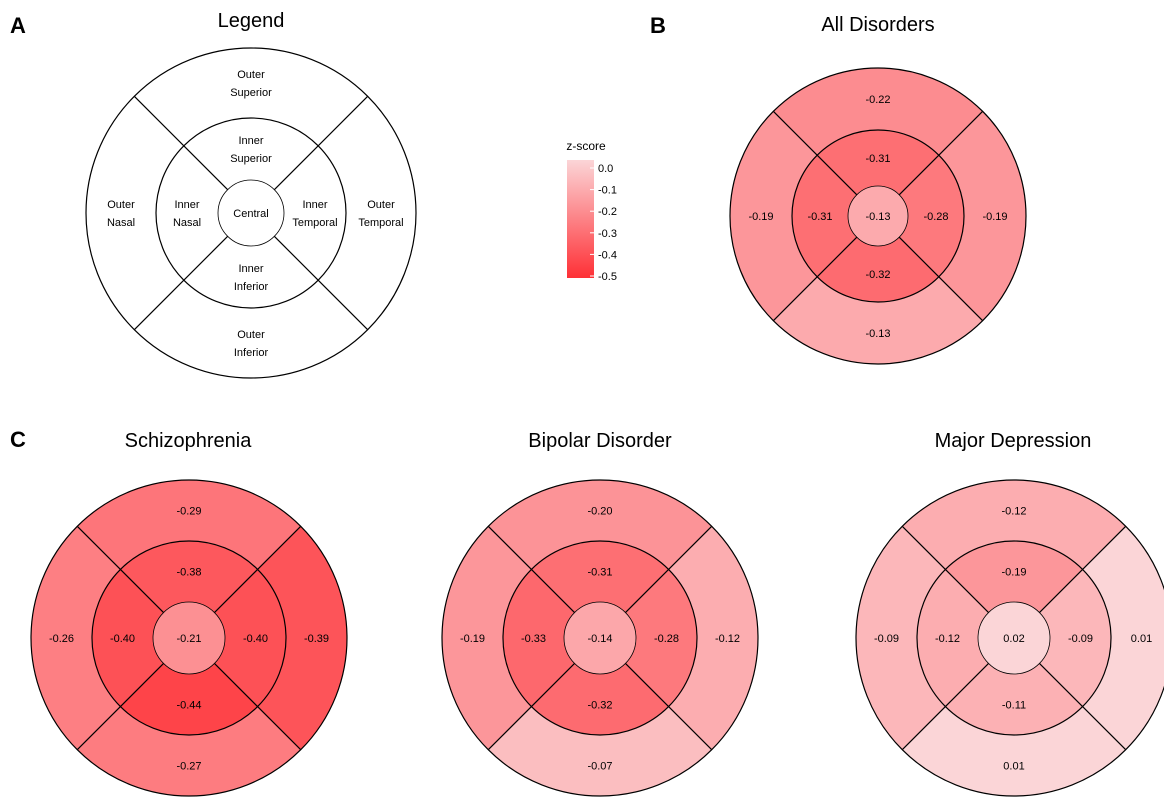 The width and height of the screenshot is (1164, 798). Describe the element at coordinates (251, 75) in the screenshot. I see `legend-label-outer-superior: Outer` at that location.